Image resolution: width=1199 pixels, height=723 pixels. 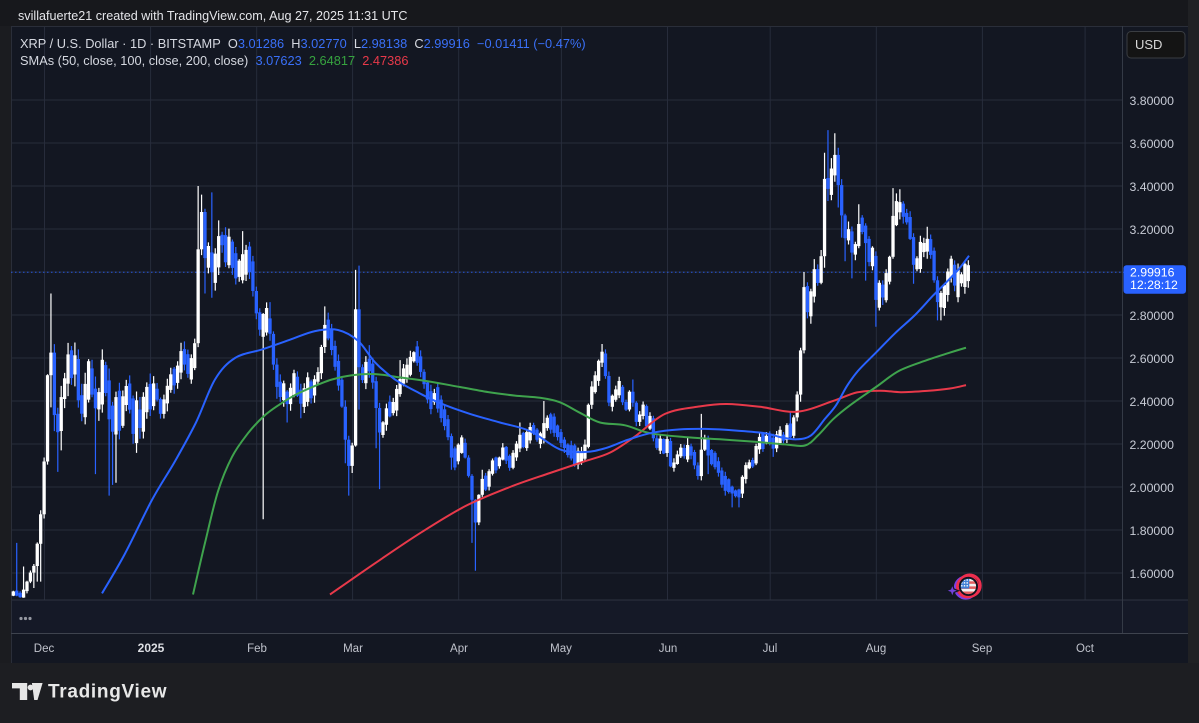 I want to click on svg-text: Oct, so click(x=1085, y=649).